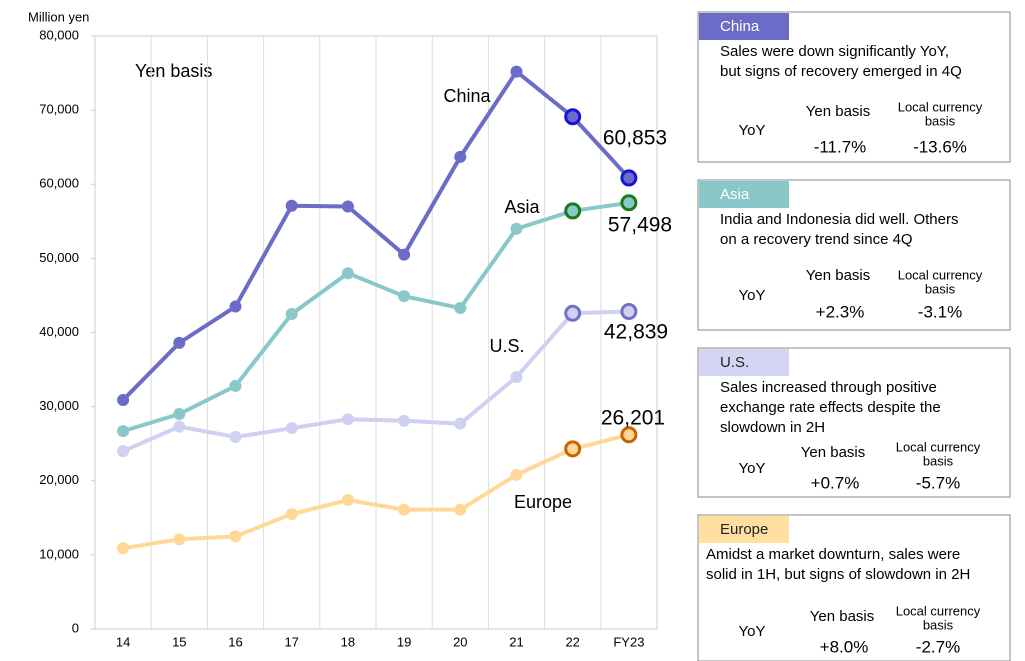  Describe the element at coordinates (506, 346) in the screenshot. I see `series-label: U.S.` at that location.